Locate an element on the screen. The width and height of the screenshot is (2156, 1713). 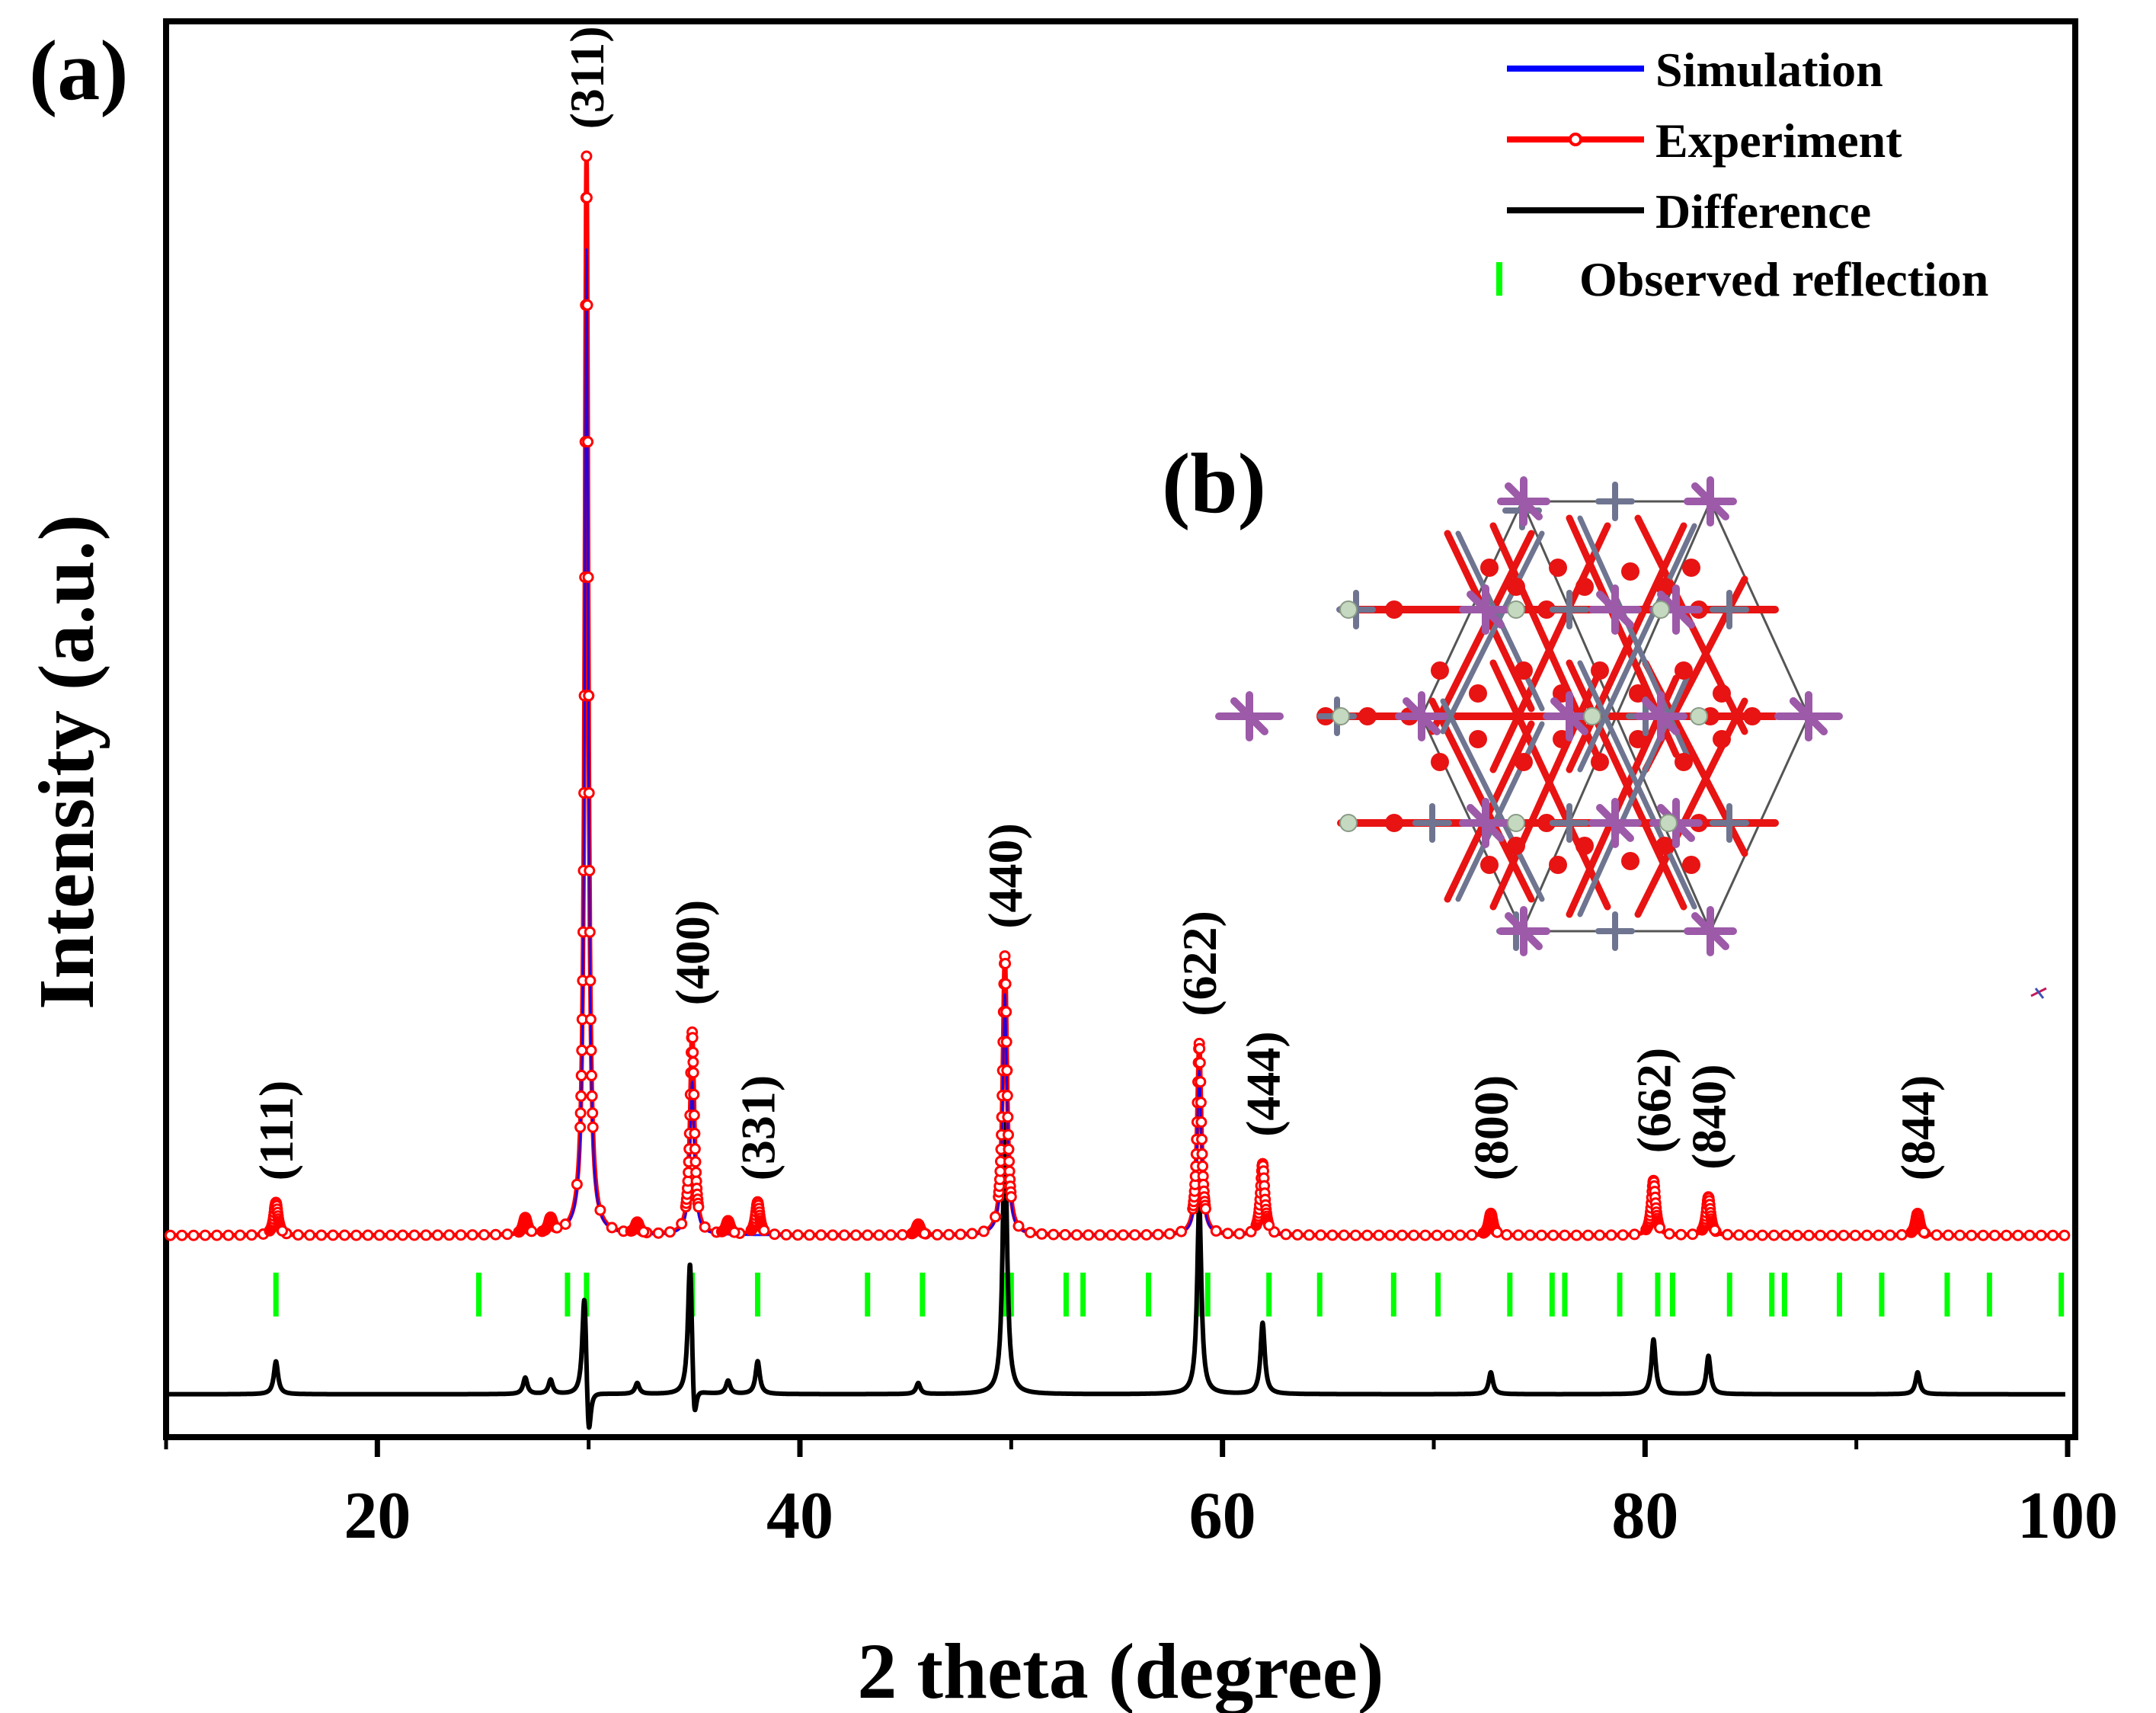
x-axis-label: 2 theta (degree) is located at coordinates (1120, 1670).